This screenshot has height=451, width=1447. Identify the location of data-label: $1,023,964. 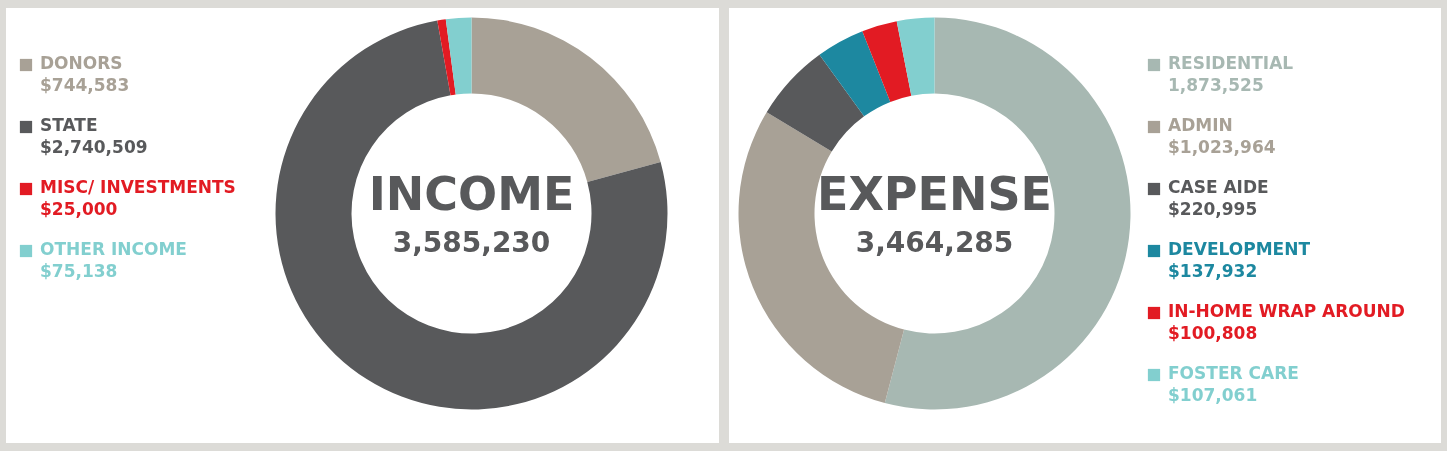
(1221, 147).